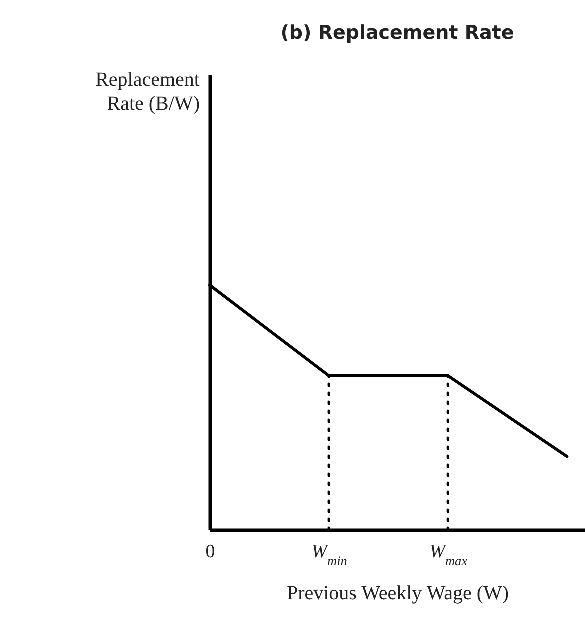 This screenshot has height=633, width=585. Describe the element at coordinates (449, 555) in the screenshot. I see `x-tick-label: W$_{max}$` at that location.